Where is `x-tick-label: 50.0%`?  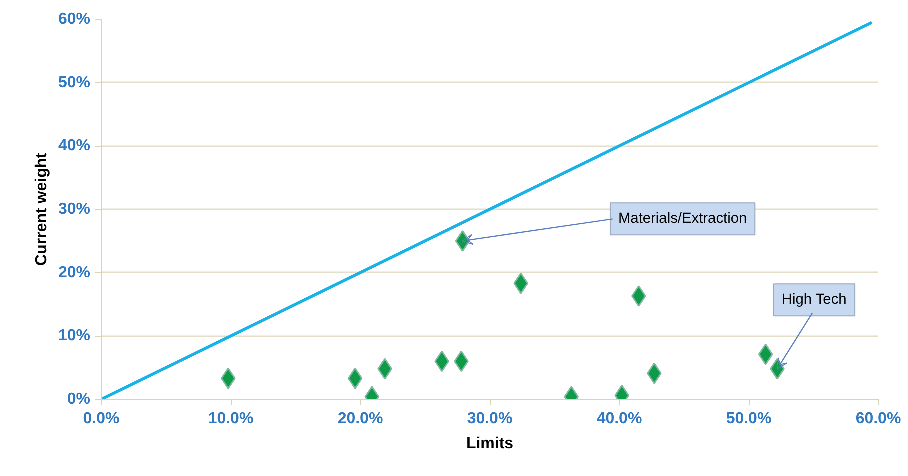 x-tick-label: 50.0% is located at coordinates (749, 419).